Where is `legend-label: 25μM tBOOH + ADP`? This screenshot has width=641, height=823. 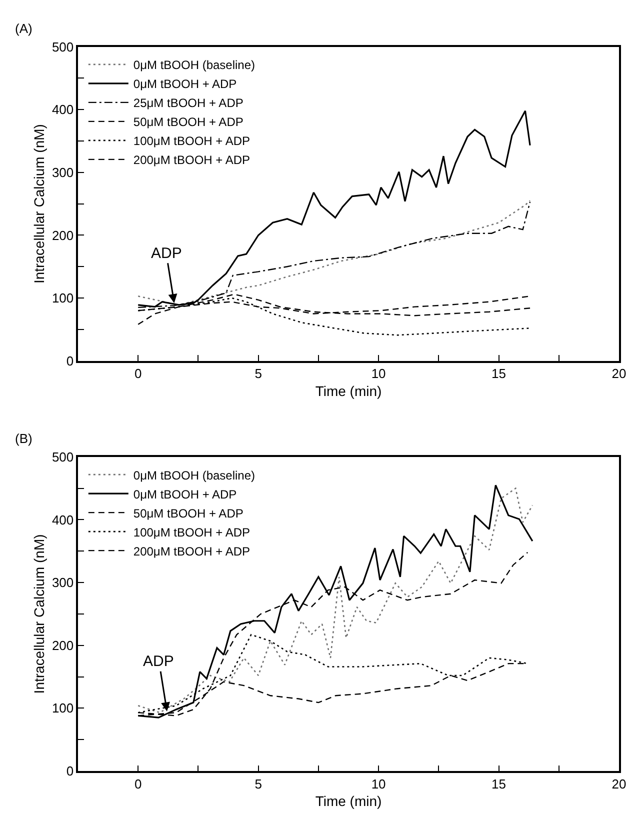 legend-label: 25μM tBOOH + ADP is located at coordinates (188, 103).